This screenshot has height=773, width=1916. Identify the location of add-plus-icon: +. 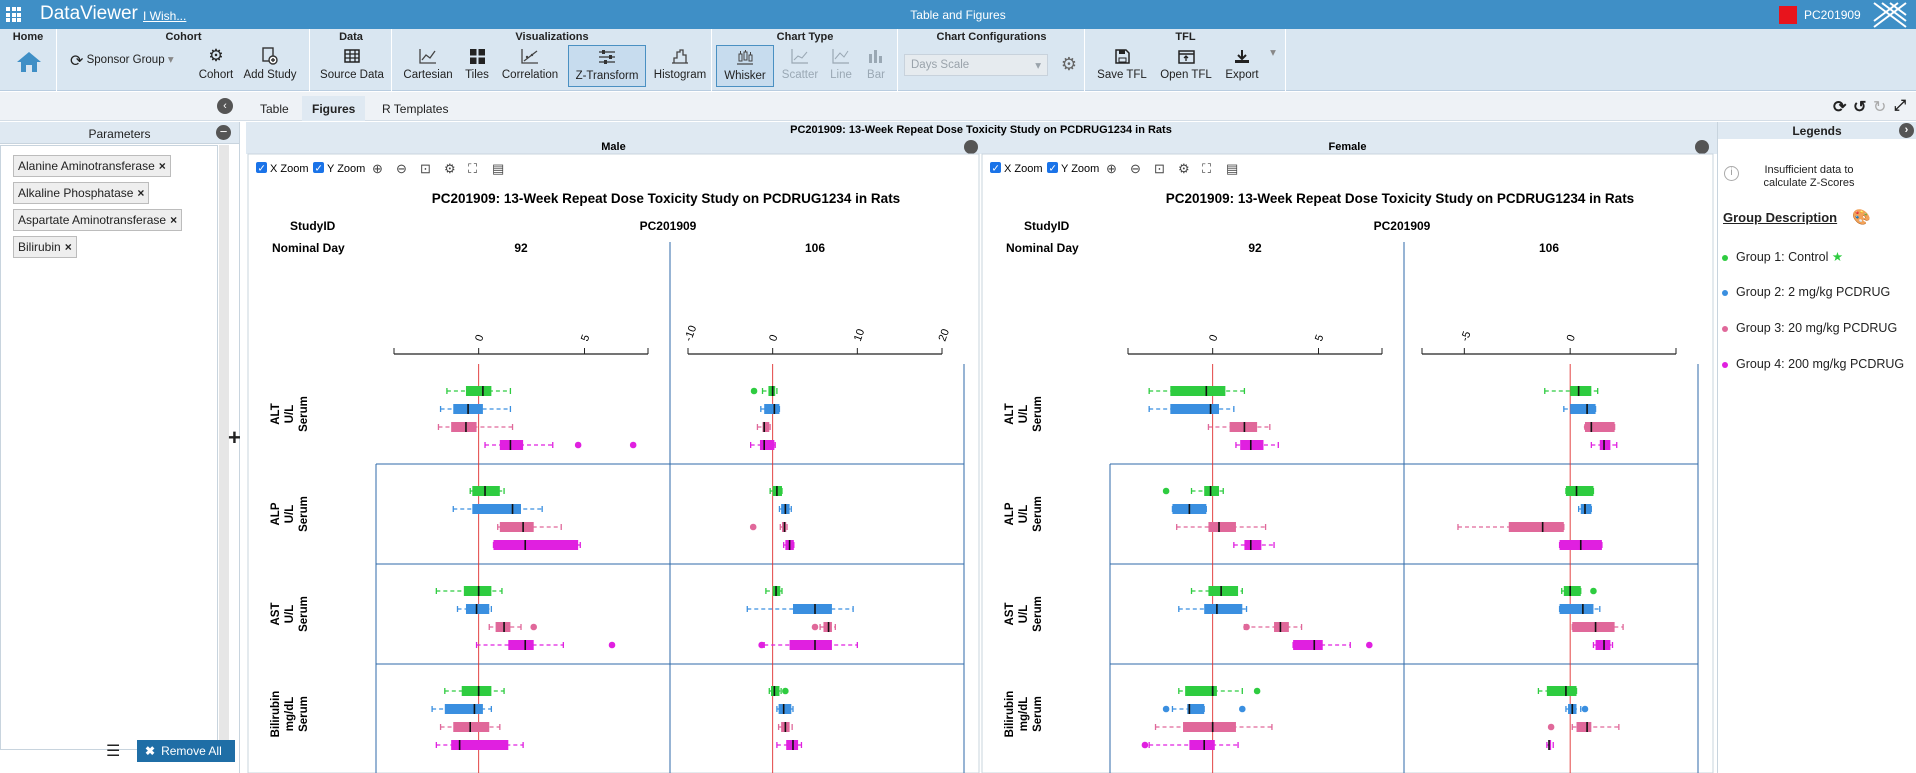
(234, 437).